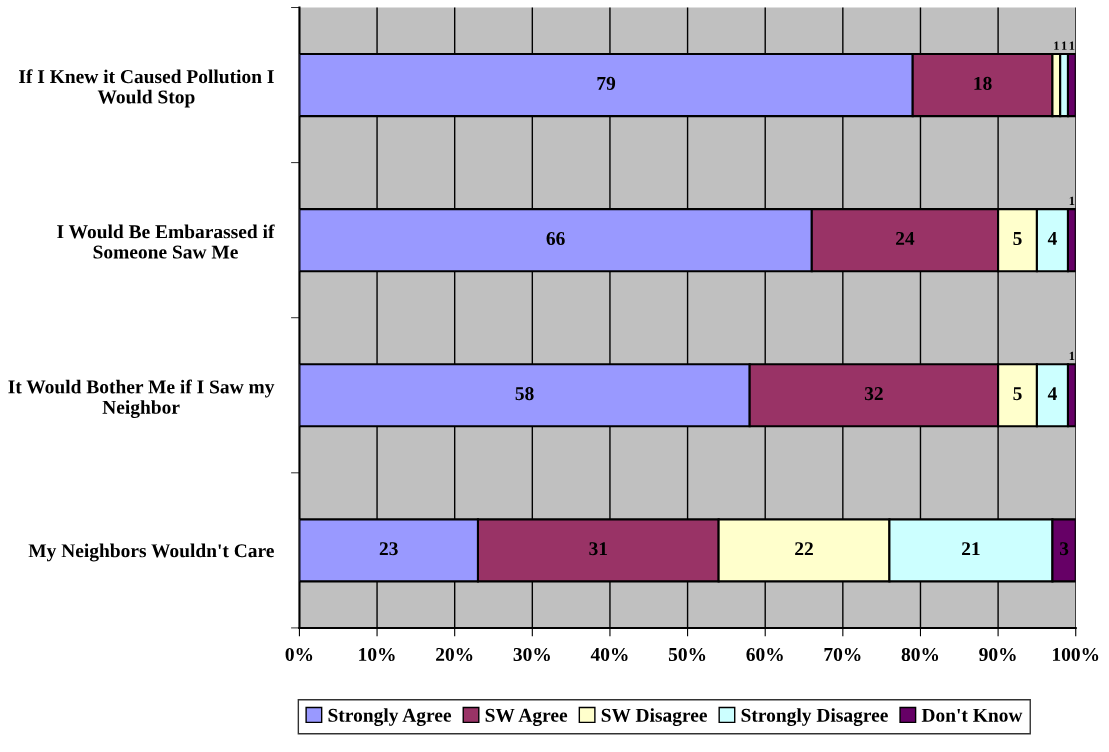  Describe the element at coordinates (654, 717) in the screenshot. I see `legend-label: SW Disagree` at that location.